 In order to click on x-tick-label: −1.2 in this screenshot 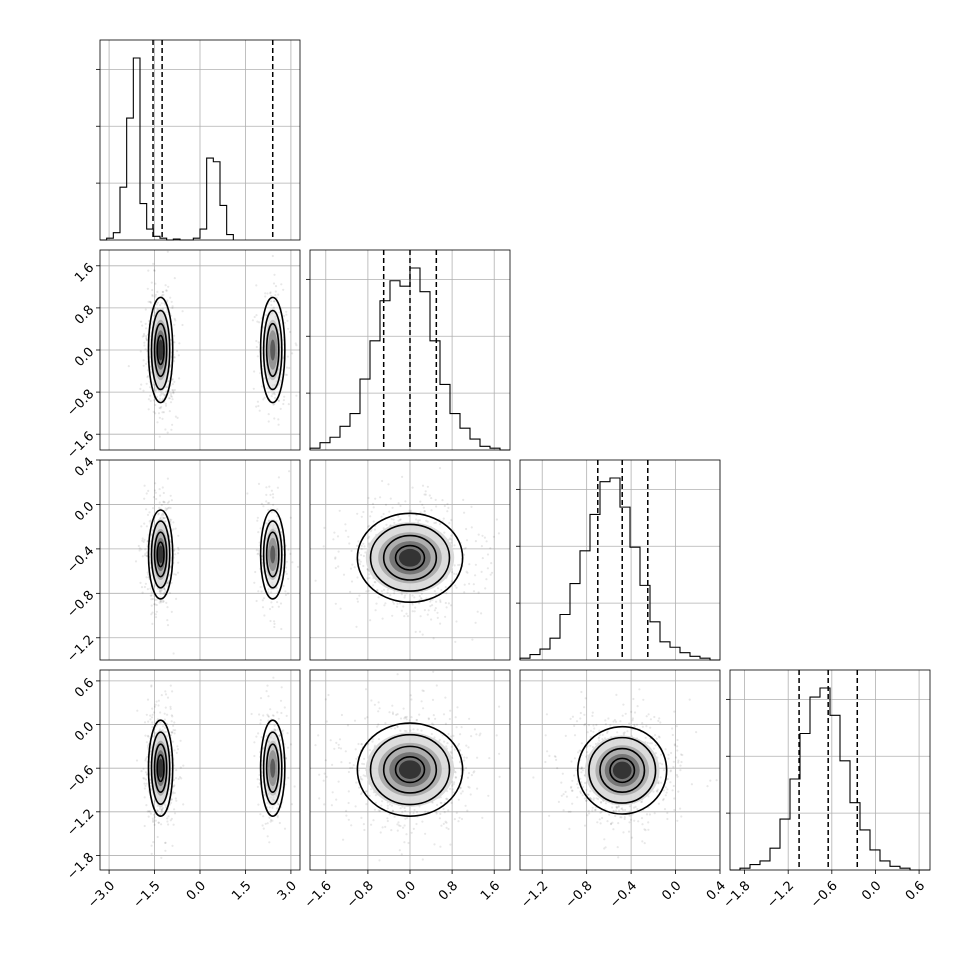, I will do `click(780, 894)`.